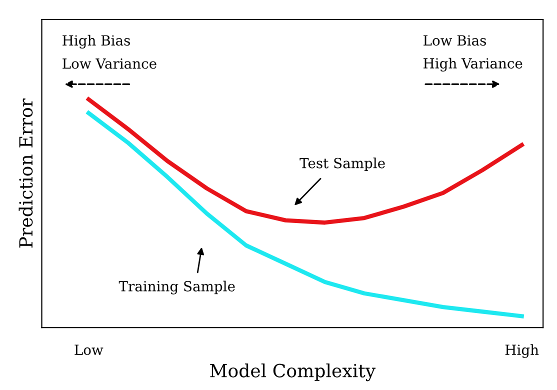 The height and width of the screenshot is (390, 557). I want to click on x-tick-label: Low, so click(89, 350).